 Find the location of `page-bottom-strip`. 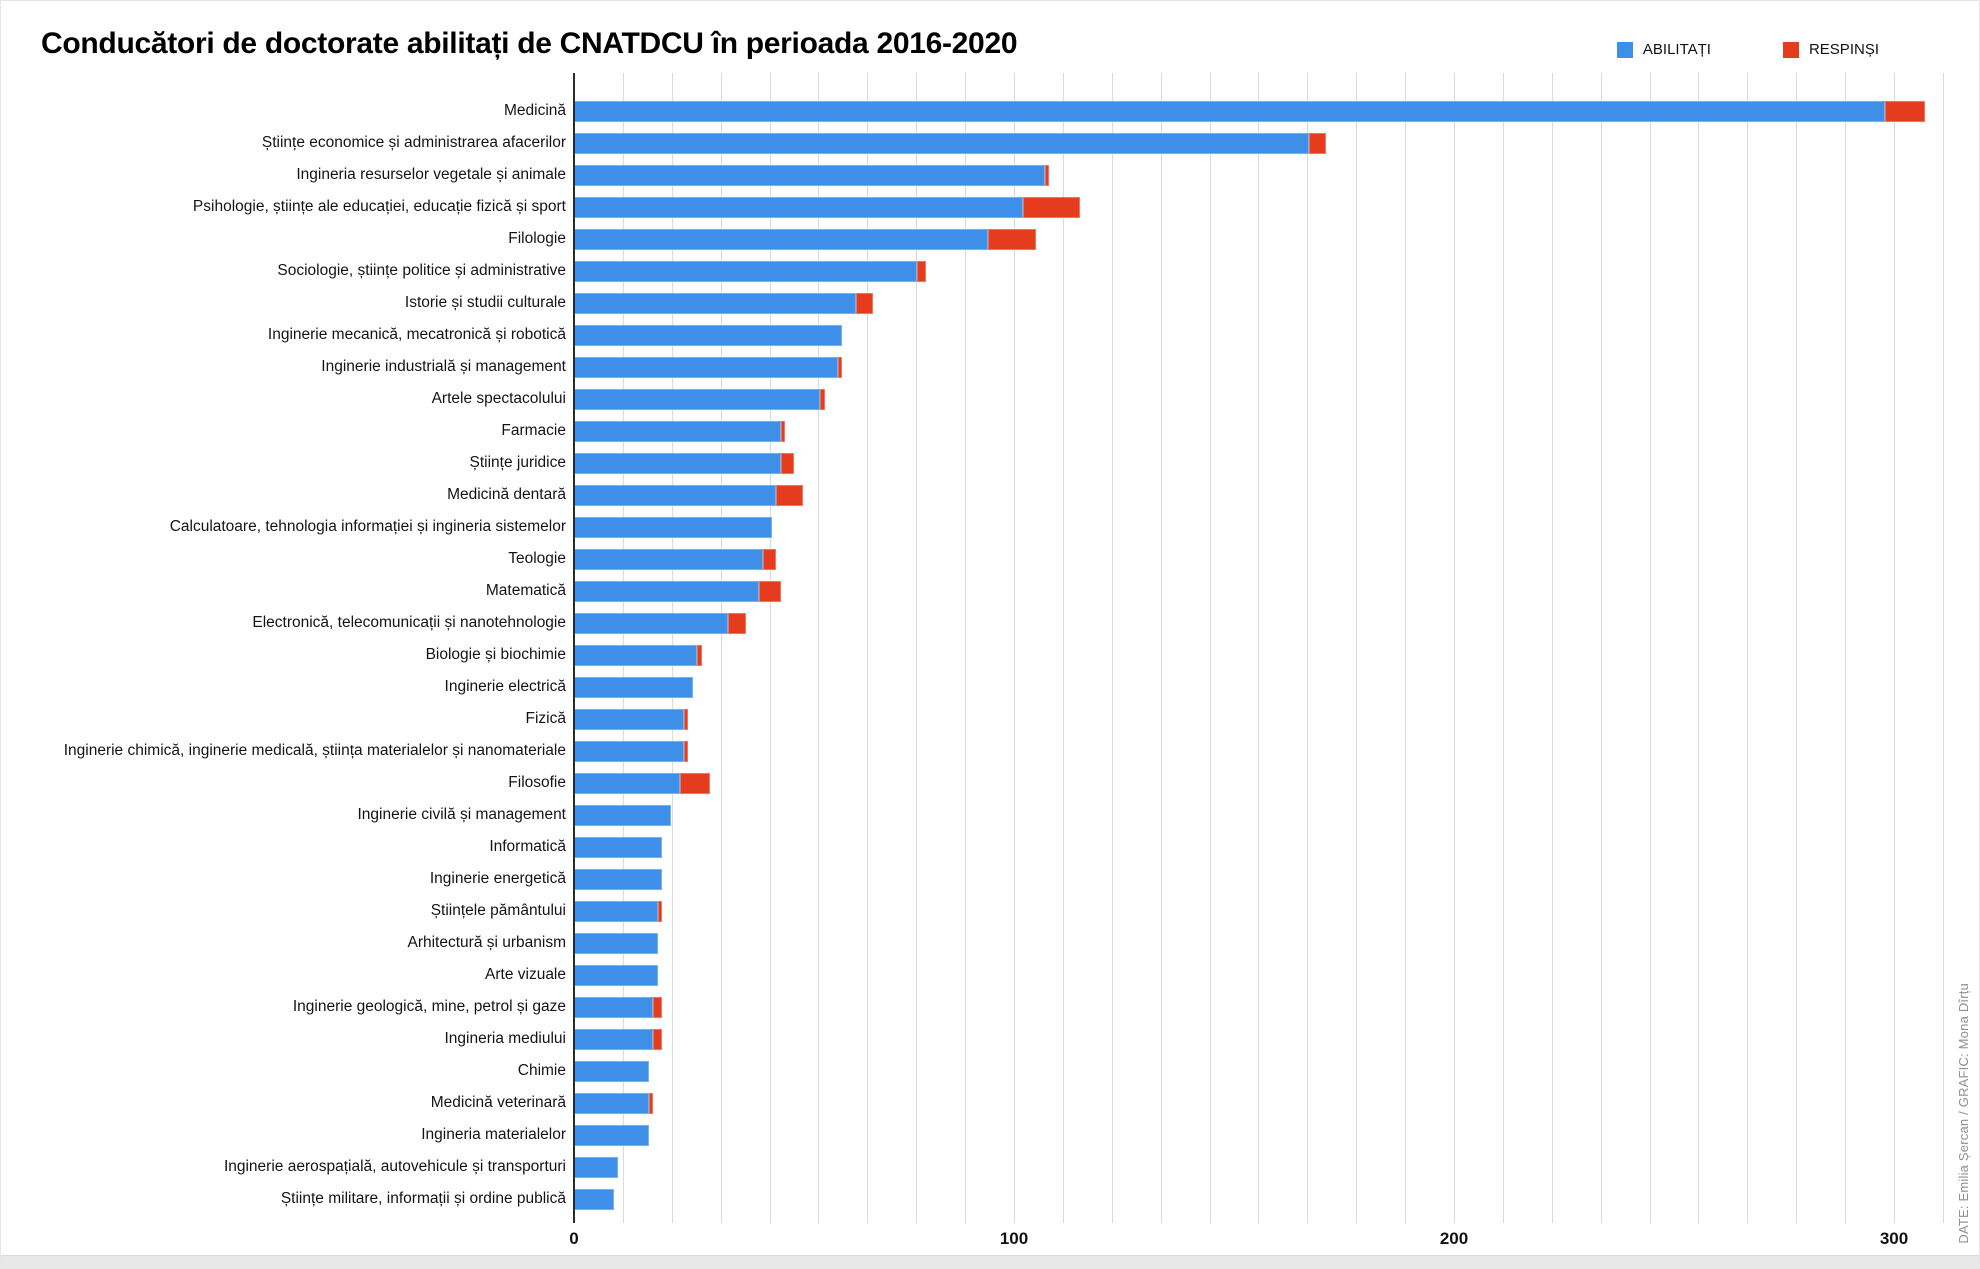

page-bottom-strip is located at coordinates (990, 1261).